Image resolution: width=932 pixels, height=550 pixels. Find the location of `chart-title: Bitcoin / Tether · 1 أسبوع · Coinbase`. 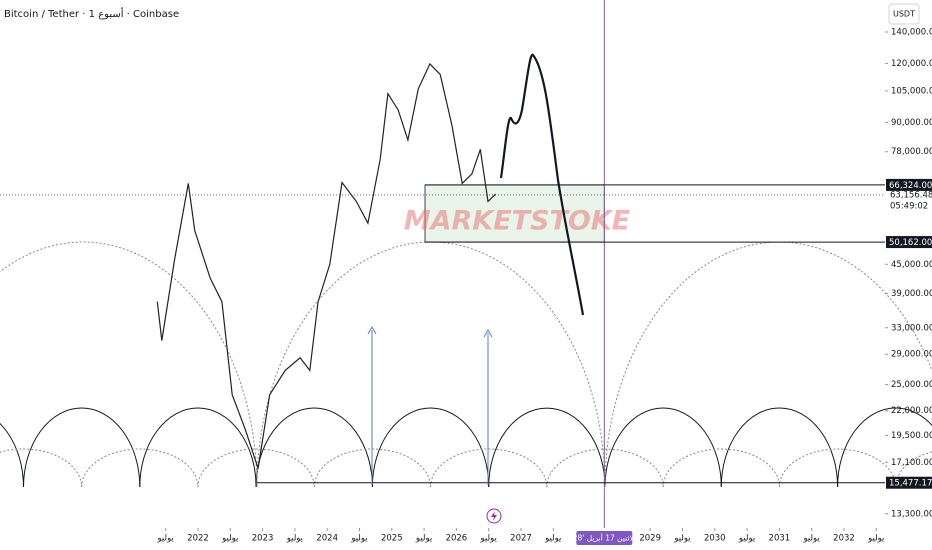

chart-title: Bitcoin / Tether · 1 أسبوع · Coinbase is located at coordinates (91, 13).